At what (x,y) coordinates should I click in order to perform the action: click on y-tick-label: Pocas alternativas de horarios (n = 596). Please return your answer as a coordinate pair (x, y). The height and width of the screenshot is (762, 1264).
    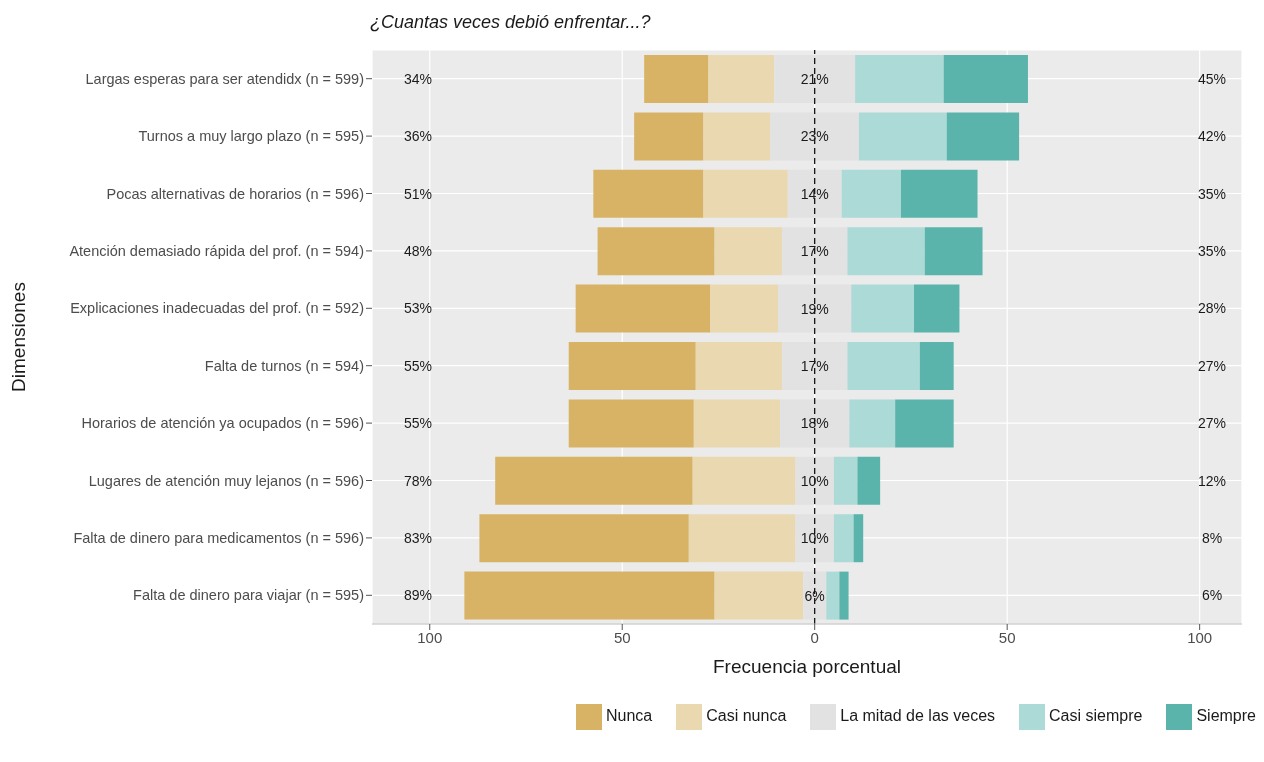
    Looking at the image, I should click on (235, 193).